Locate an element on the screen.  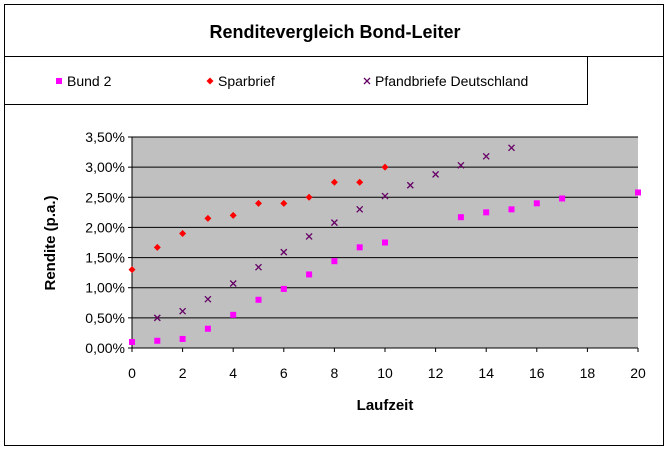
legend-box is located at coordinates (296, 80).